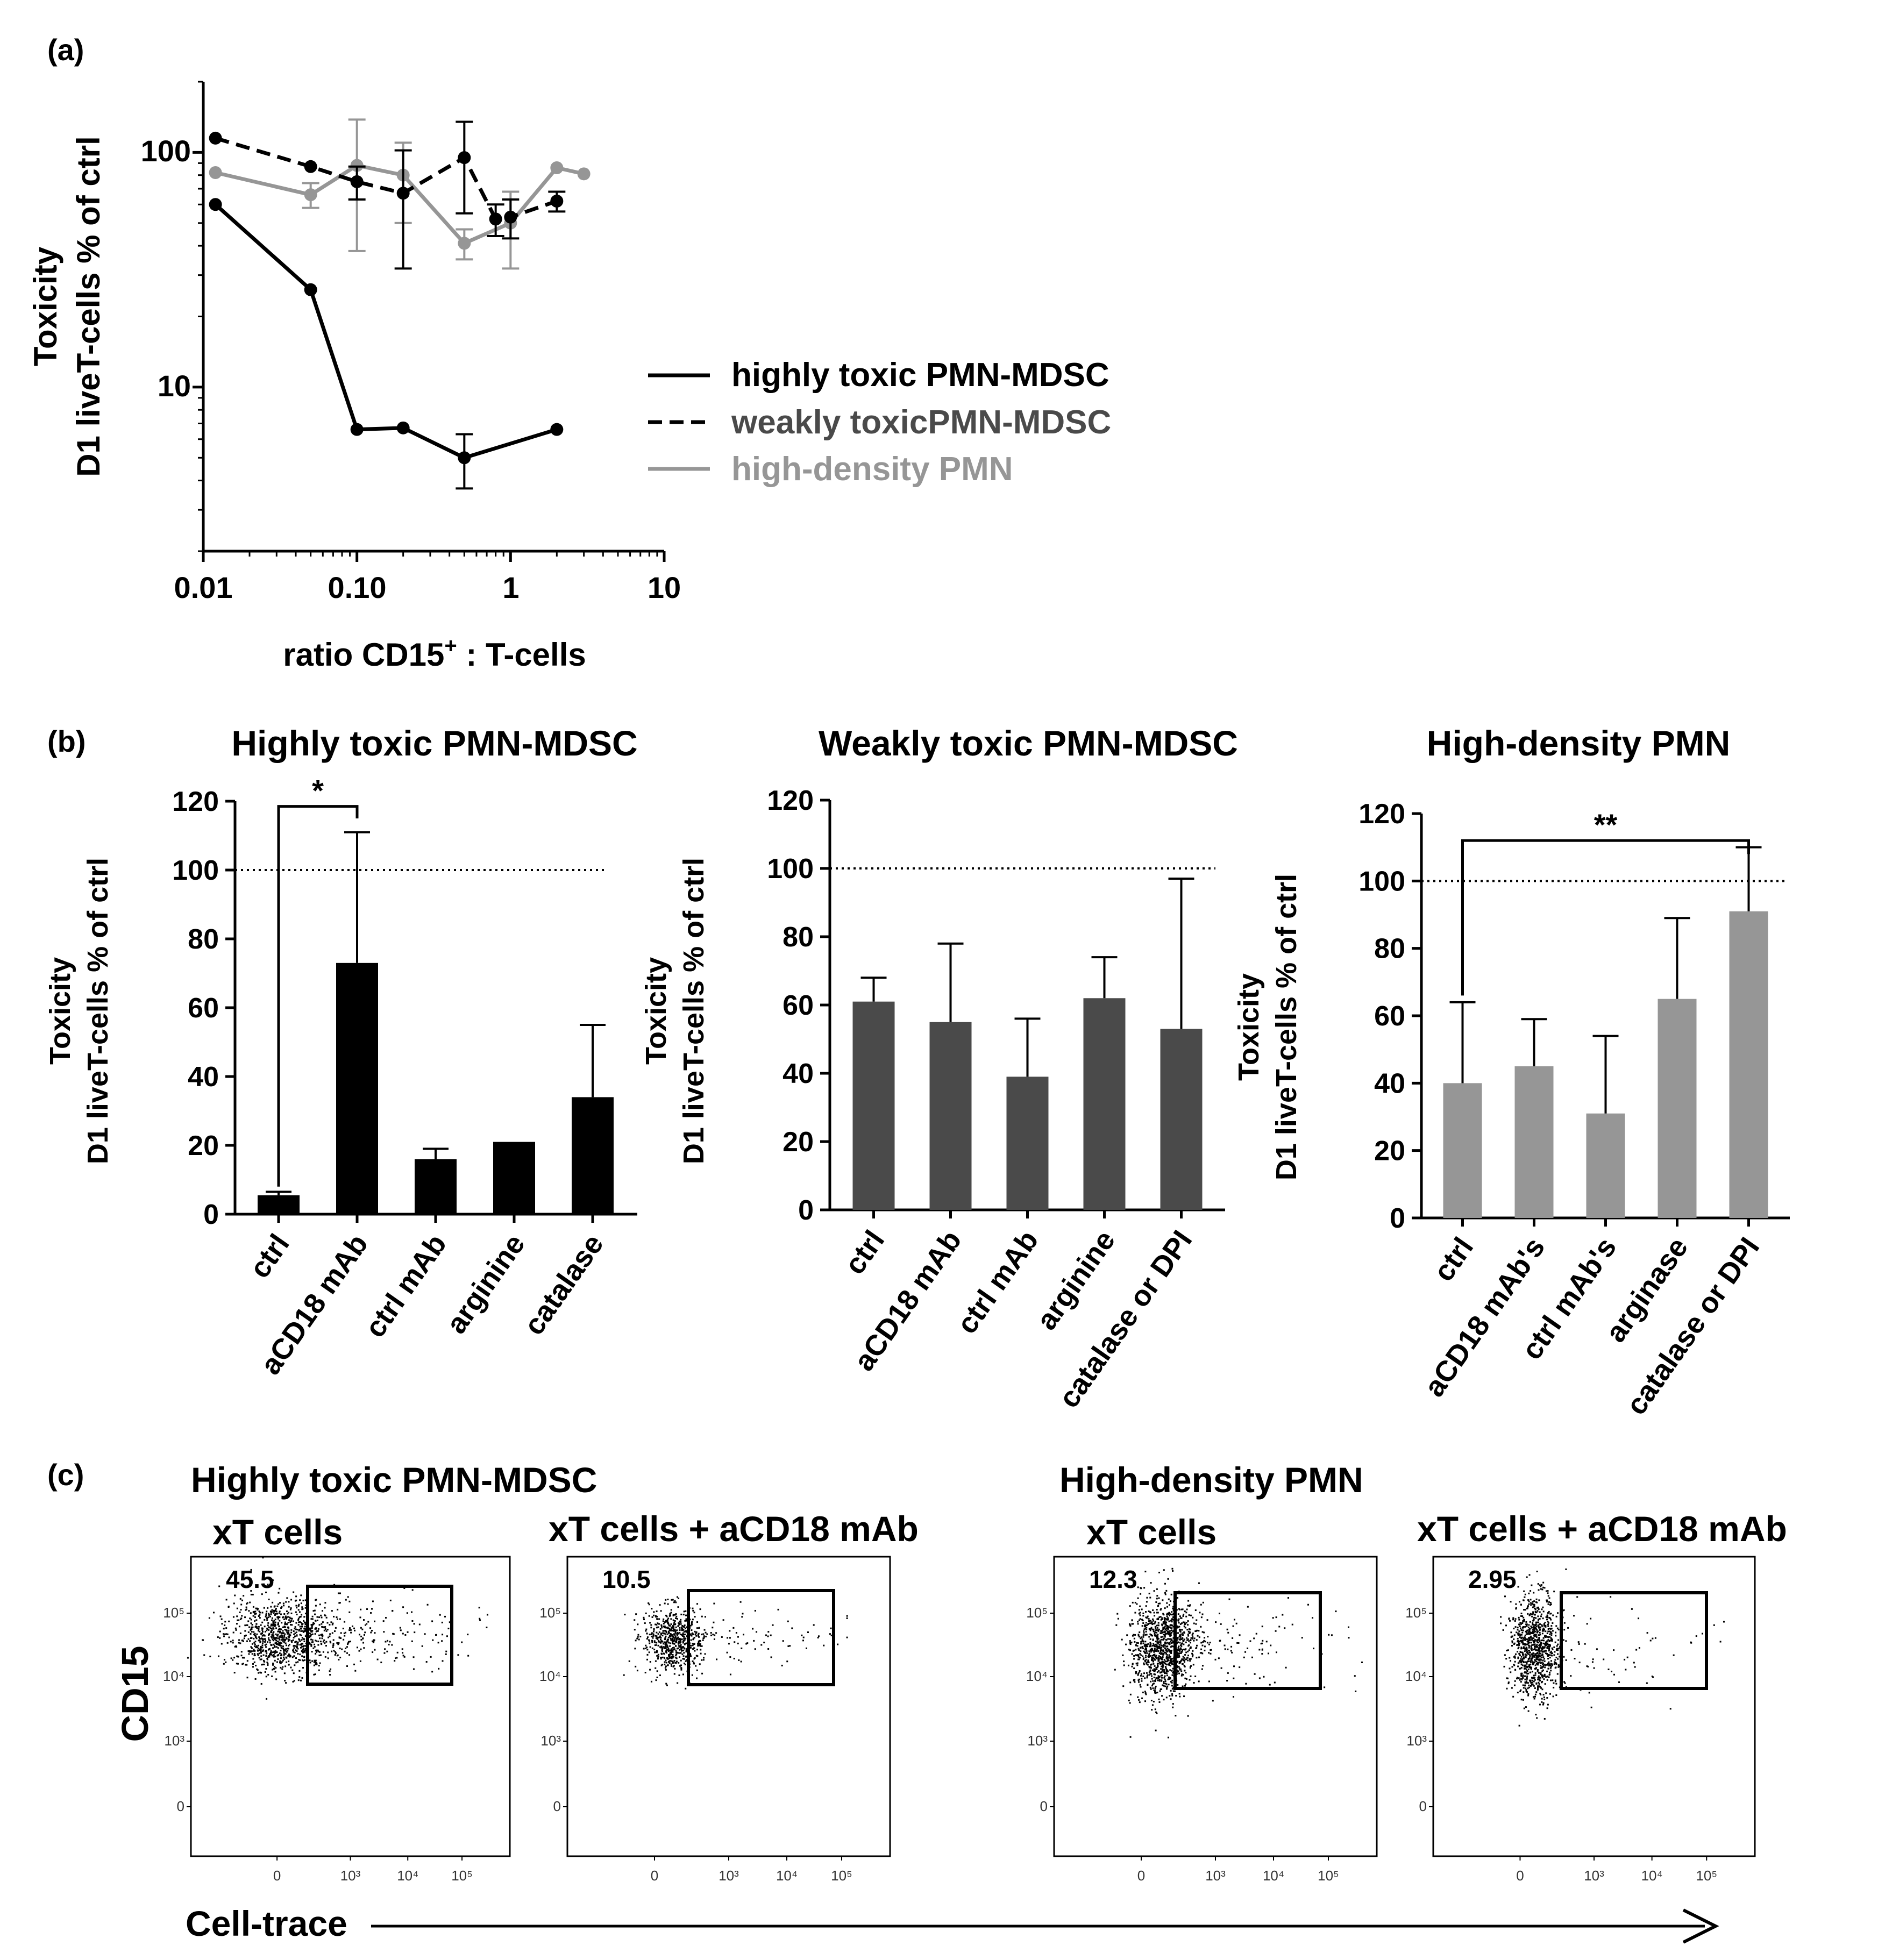 Image resolution: width=1878 pixels, height=1960 pixels. I want to click on c-x-axis-arrowhead, so click(1700, 1926).